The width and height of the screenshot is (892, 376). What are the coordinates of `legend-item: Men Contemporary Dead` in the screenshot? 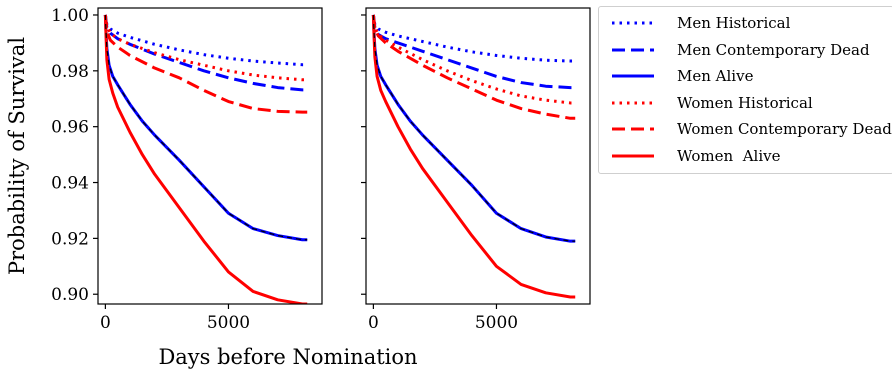 It's located at (740, 50).